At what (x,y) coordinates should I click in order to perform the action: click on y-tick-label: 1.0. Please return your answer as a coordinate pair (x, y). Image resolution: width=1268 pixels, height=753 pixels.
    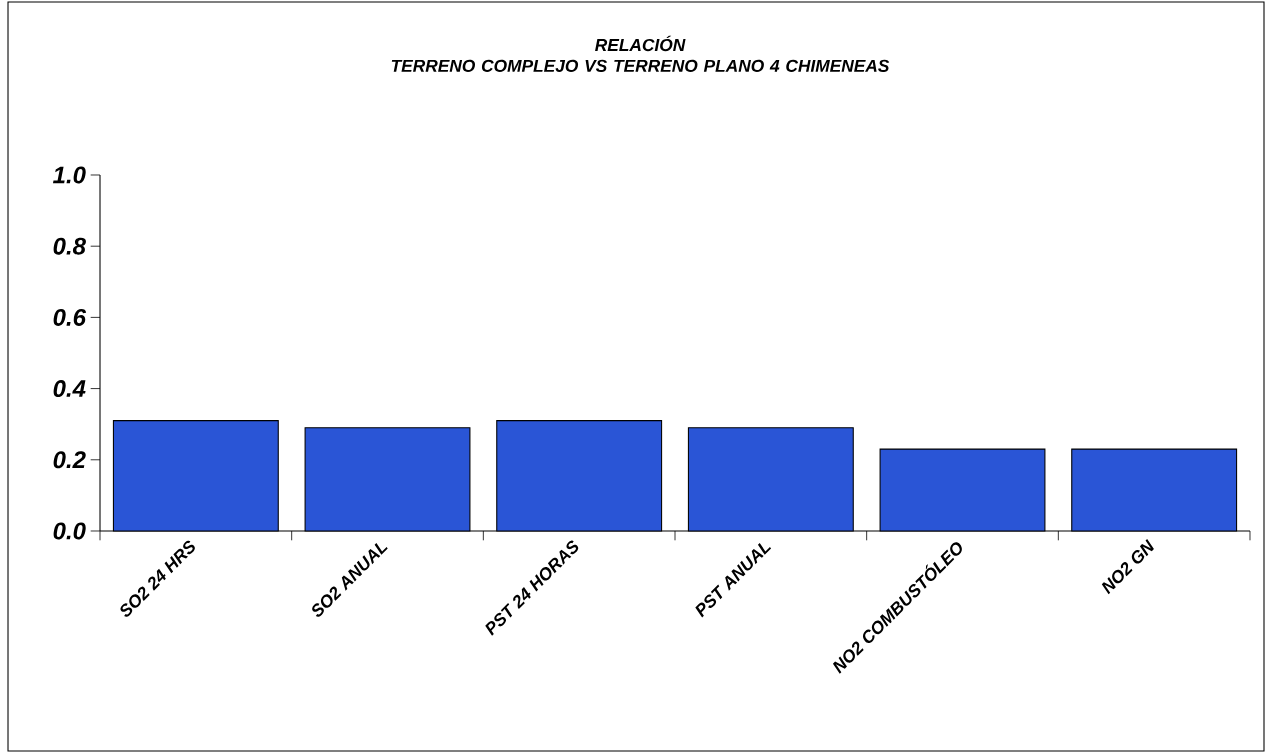
    Looking at the image, I should click on (69, 175).